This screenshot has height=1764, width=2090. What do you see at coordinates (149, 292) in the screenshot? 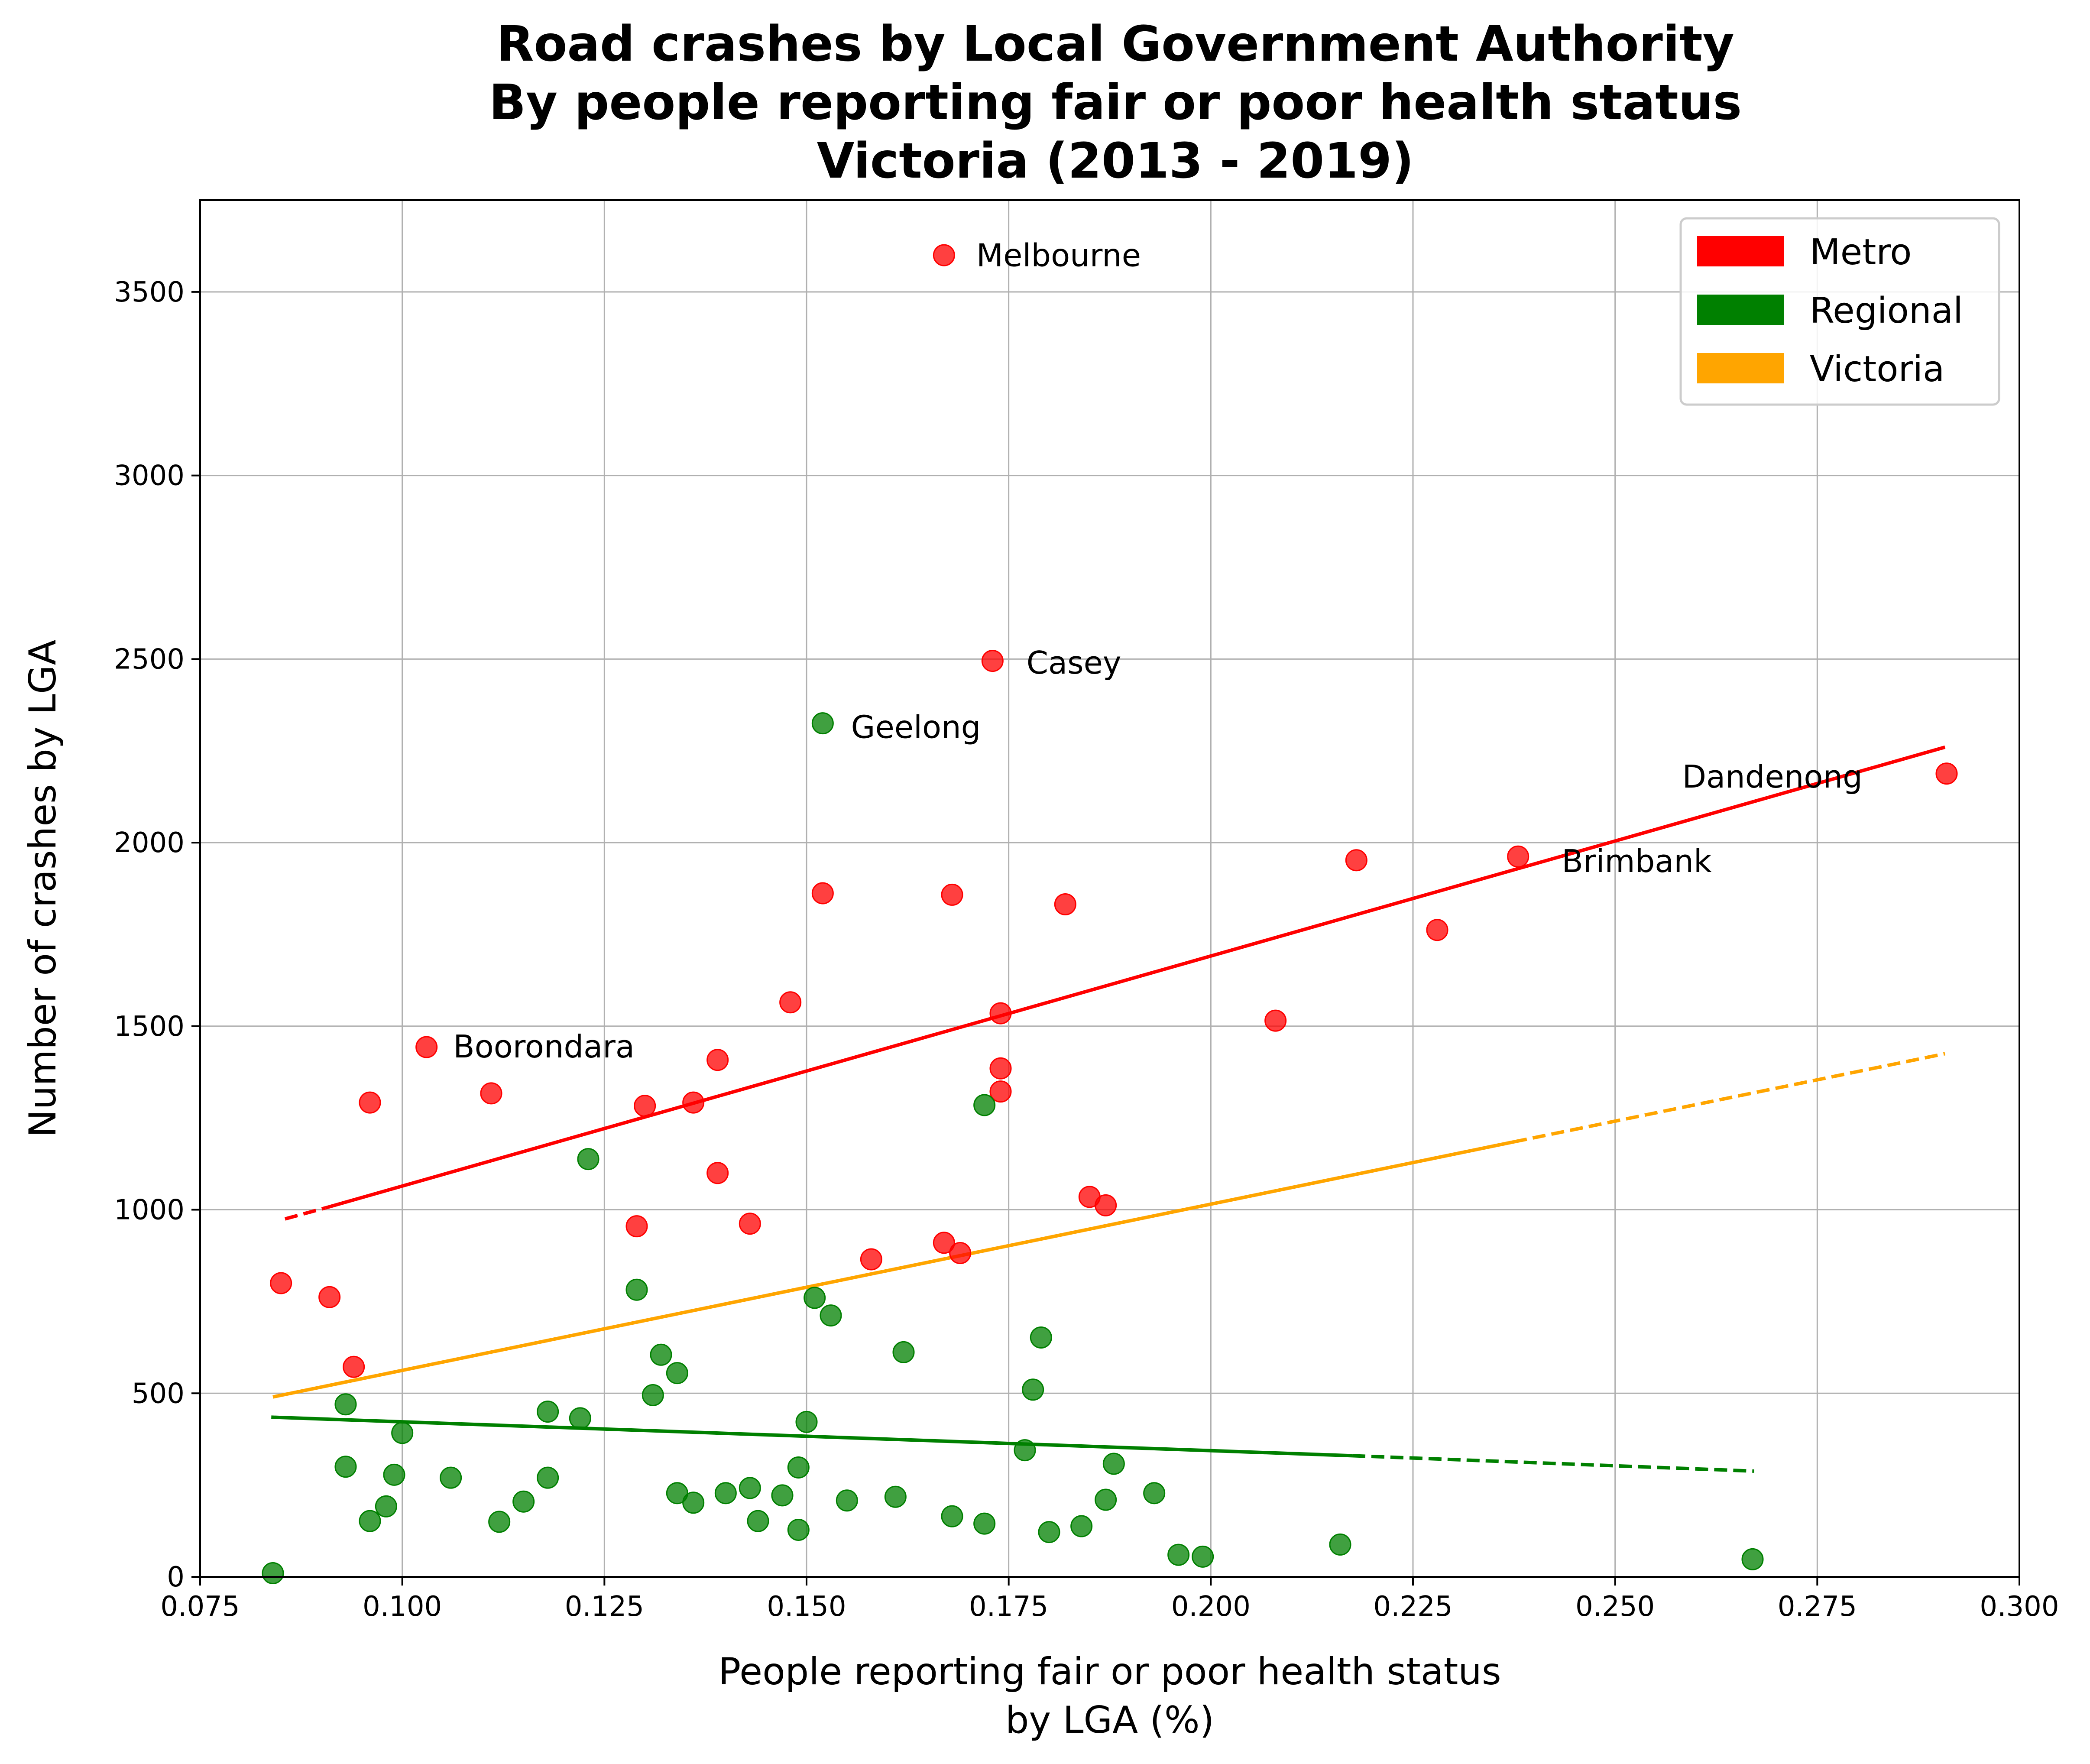
I see `y-tick-label: 3500` at bounding box center [149, 292].